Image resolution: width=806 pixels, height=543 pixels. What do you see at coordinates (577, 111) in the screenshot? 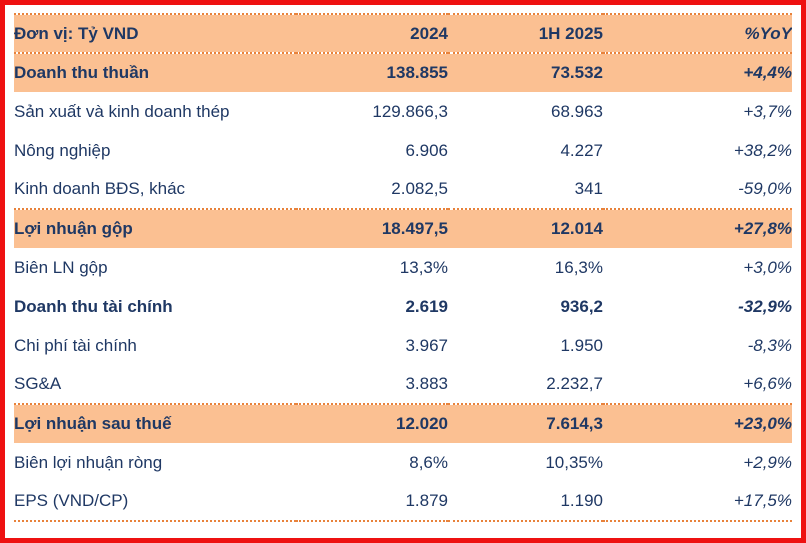
I see `value-1h2025: 68.963` at bounding box center [577, 111].